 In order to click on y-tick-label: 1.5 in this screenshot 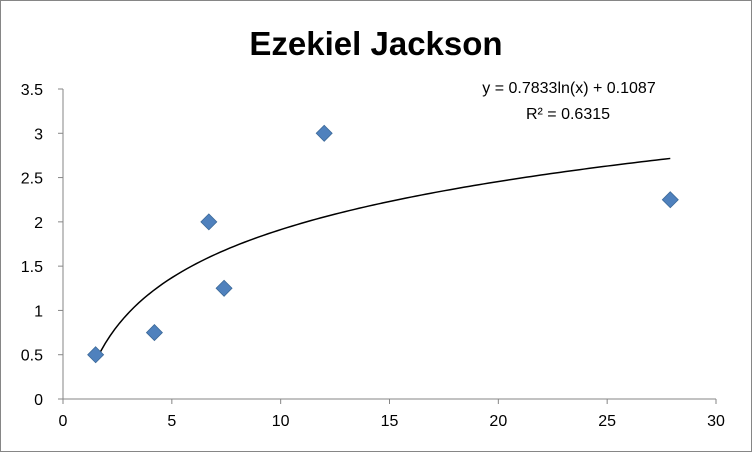, I will do `click(32, 267)`.